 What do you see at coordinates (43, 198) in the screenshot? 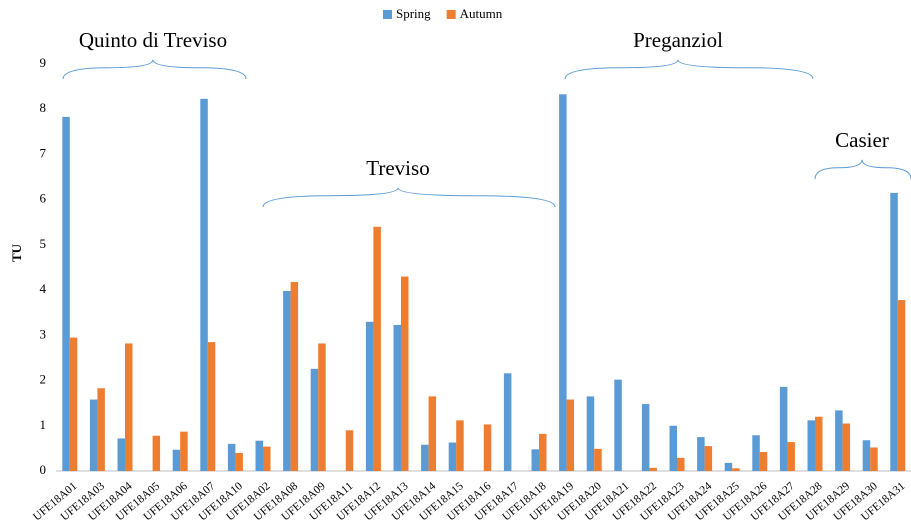
I see `y-tick-label: 6` at bounding box center [43, 198].